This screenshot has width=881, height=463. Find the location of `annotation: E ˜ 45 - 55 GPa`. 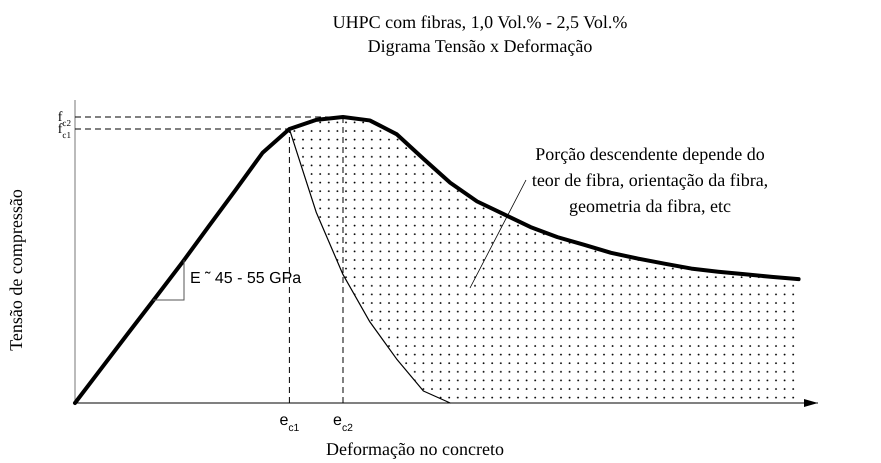

annotation: E ˜ 45 - 55 GPa is located at coordinates (246, 278).